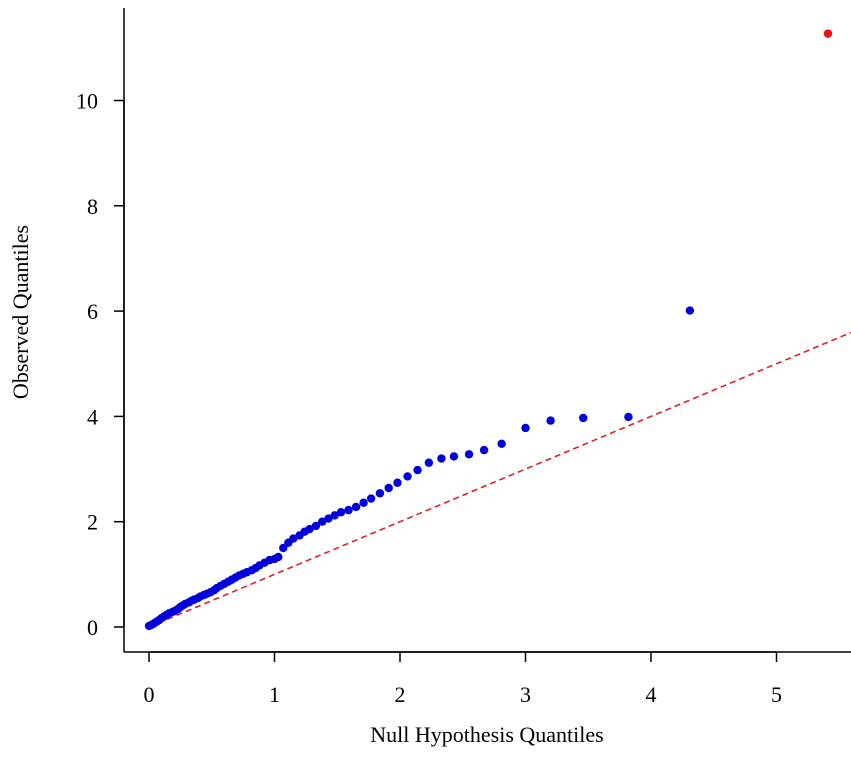  Describe the element at coordinates (486, 734) in the screenshot. I see `x-axis-title: Null Hypothesis Quantiles` at that location.